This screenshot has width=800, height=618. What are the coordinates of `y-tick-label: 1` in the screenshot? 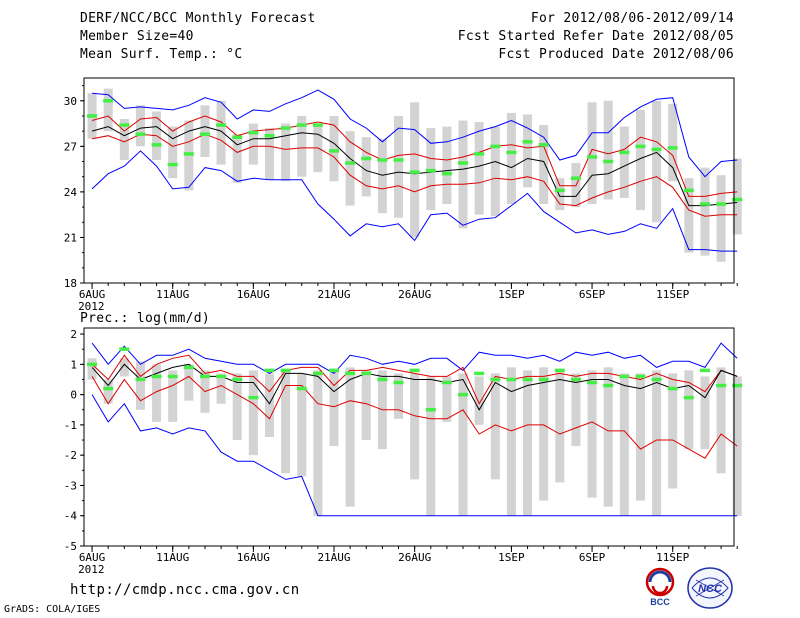 It's located at (73, 364).